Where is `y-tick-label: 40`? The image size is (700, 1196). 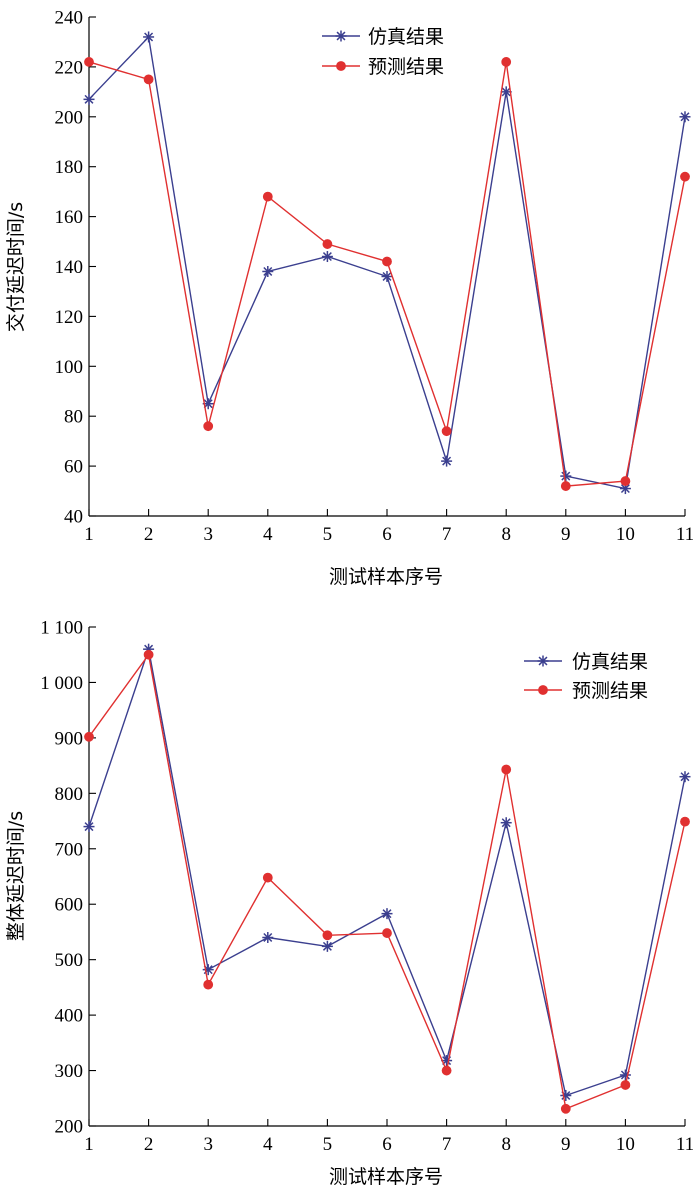 y-tick-label: 40 is located at coordinates (73, 517).